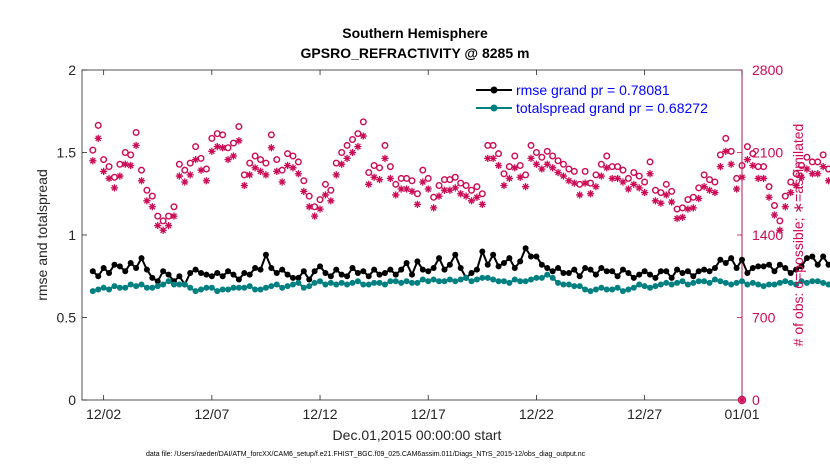  Describe the element at coordinates (415, 53) in the screenshot. I see `chart-subtitle: GPSRO_REFRACTIVITY @ 8285 m` at that location.